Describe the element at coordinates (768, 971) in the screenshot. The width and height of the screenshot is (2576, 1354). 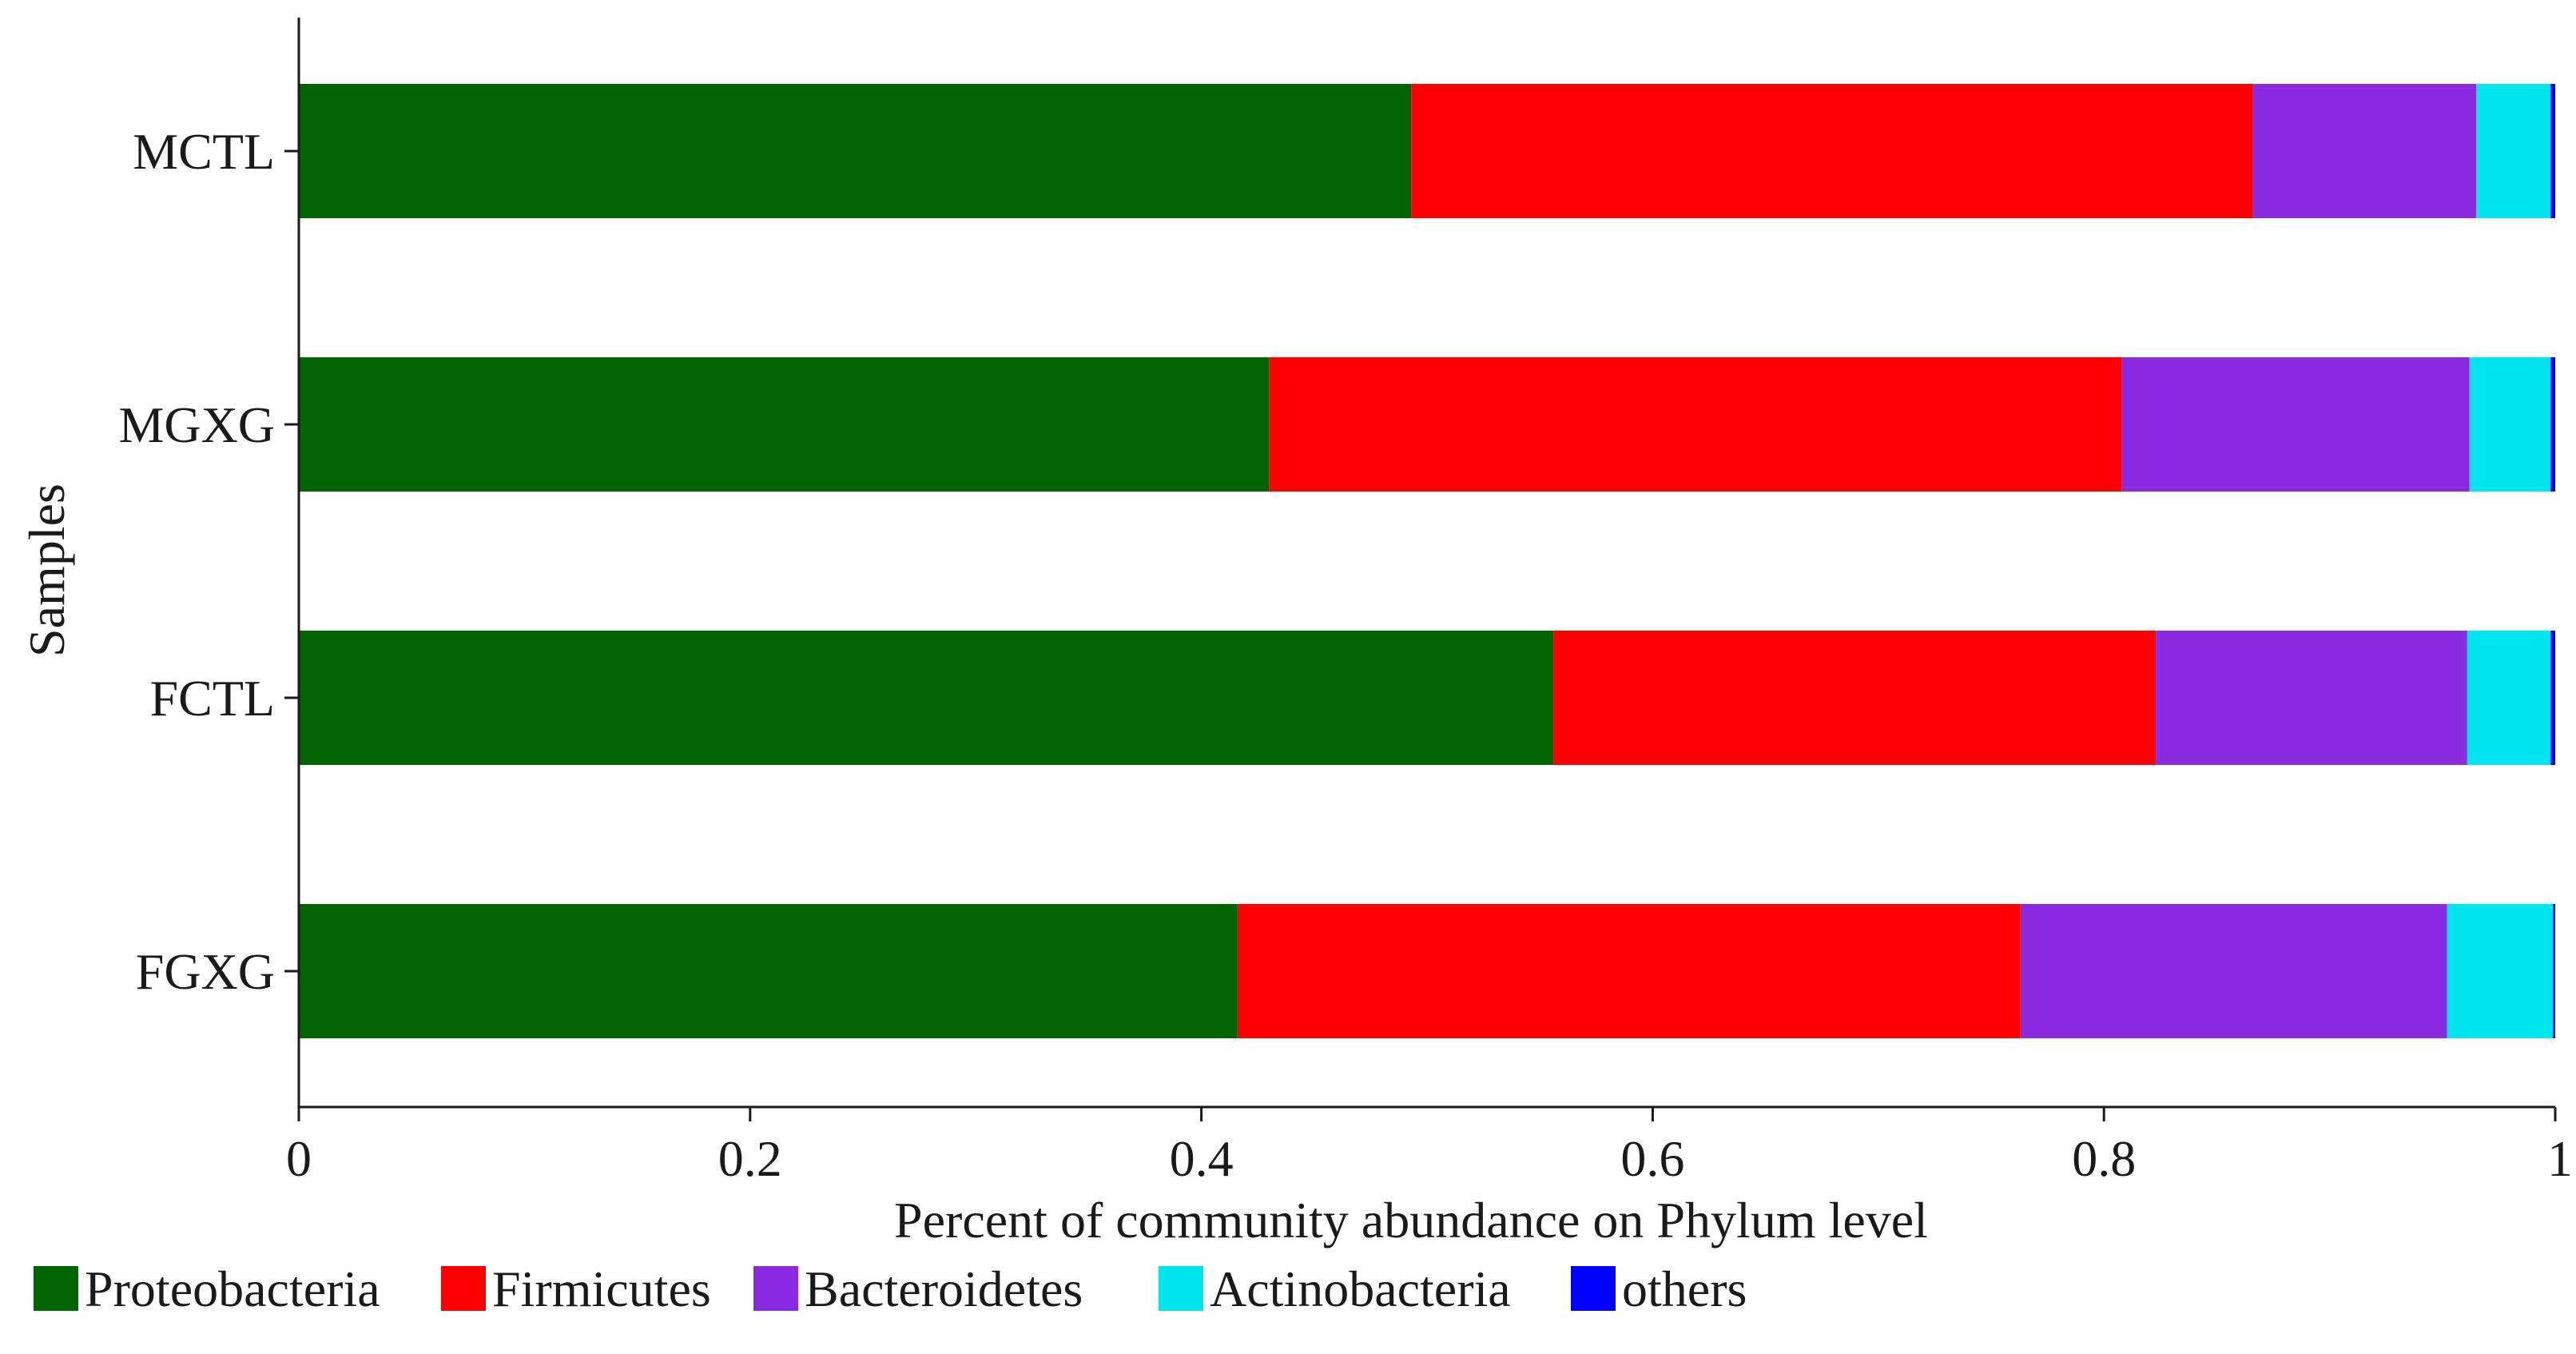
I see `bar-segment-fgxg-proteobacteria` at that location.